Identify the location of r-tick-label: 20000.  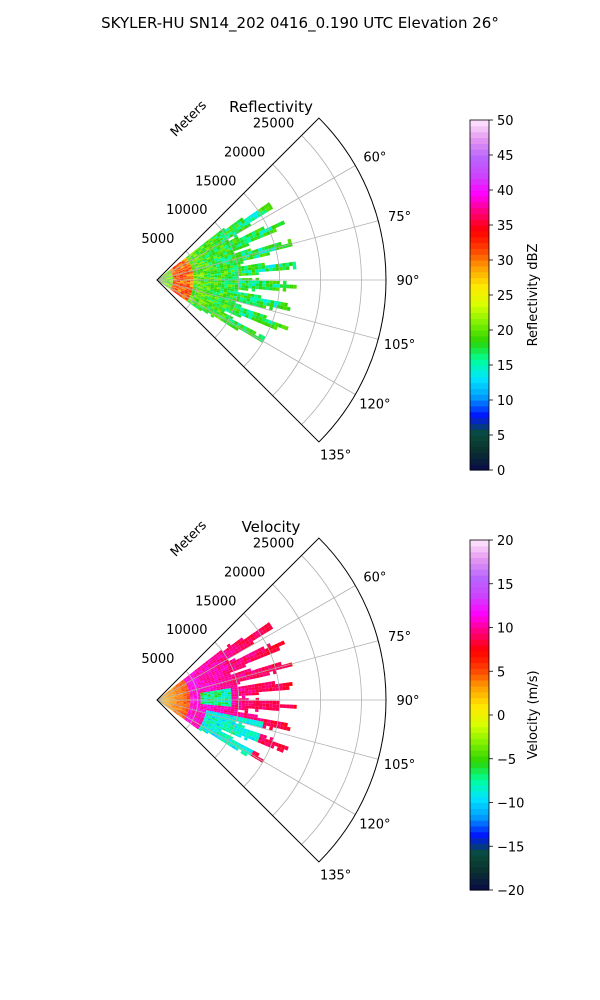
(244, 572).